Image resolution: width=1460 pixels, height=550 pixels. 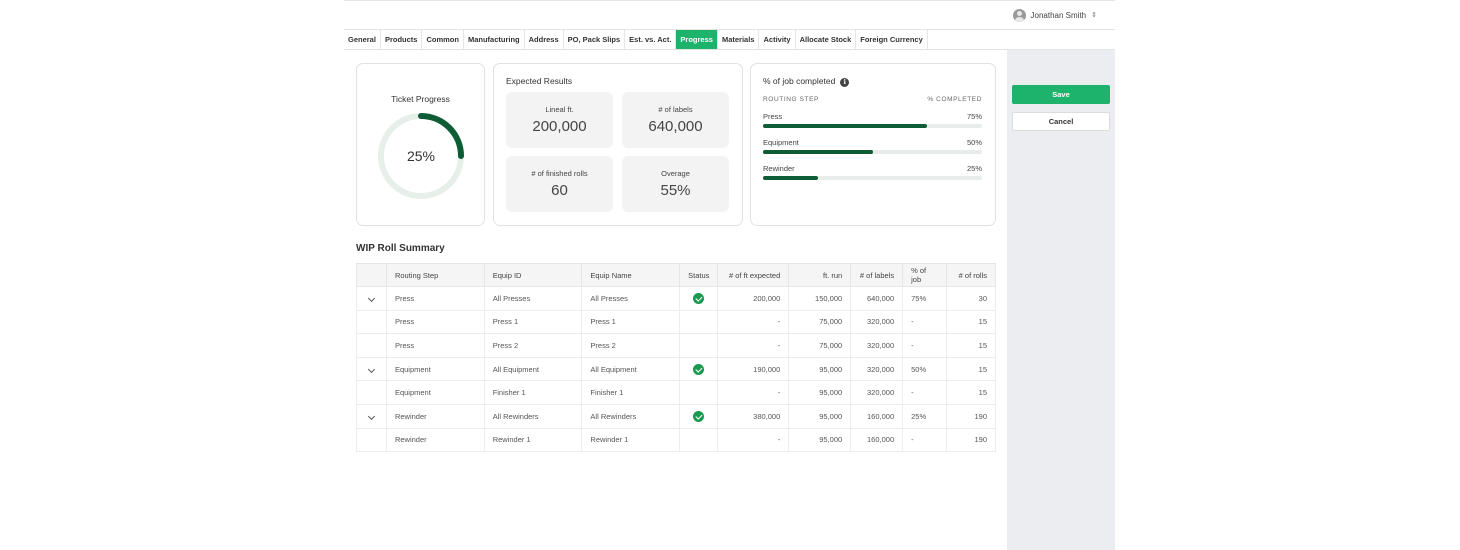 I want to click on pct-job-cell: -, so click(x=925, y=322).